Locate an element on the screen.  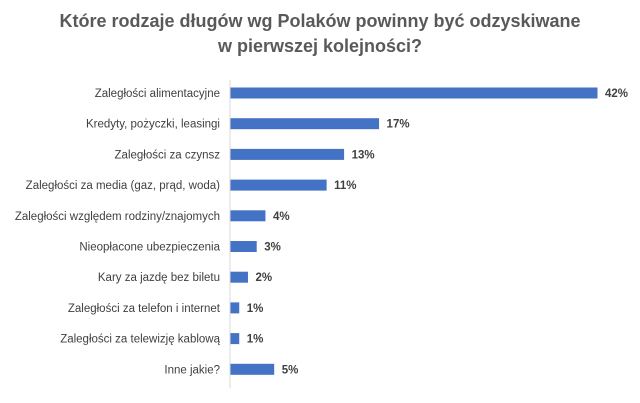
category-label: Zaległości alimentacyjne is located at coordinates (157, 94).